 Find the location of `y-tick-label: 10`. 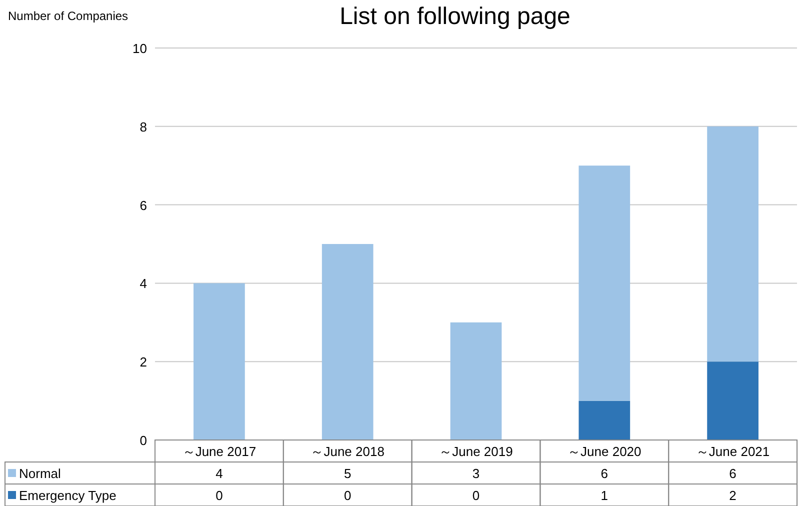

y-tick-label: 10 is located at coordinates (139, 48).